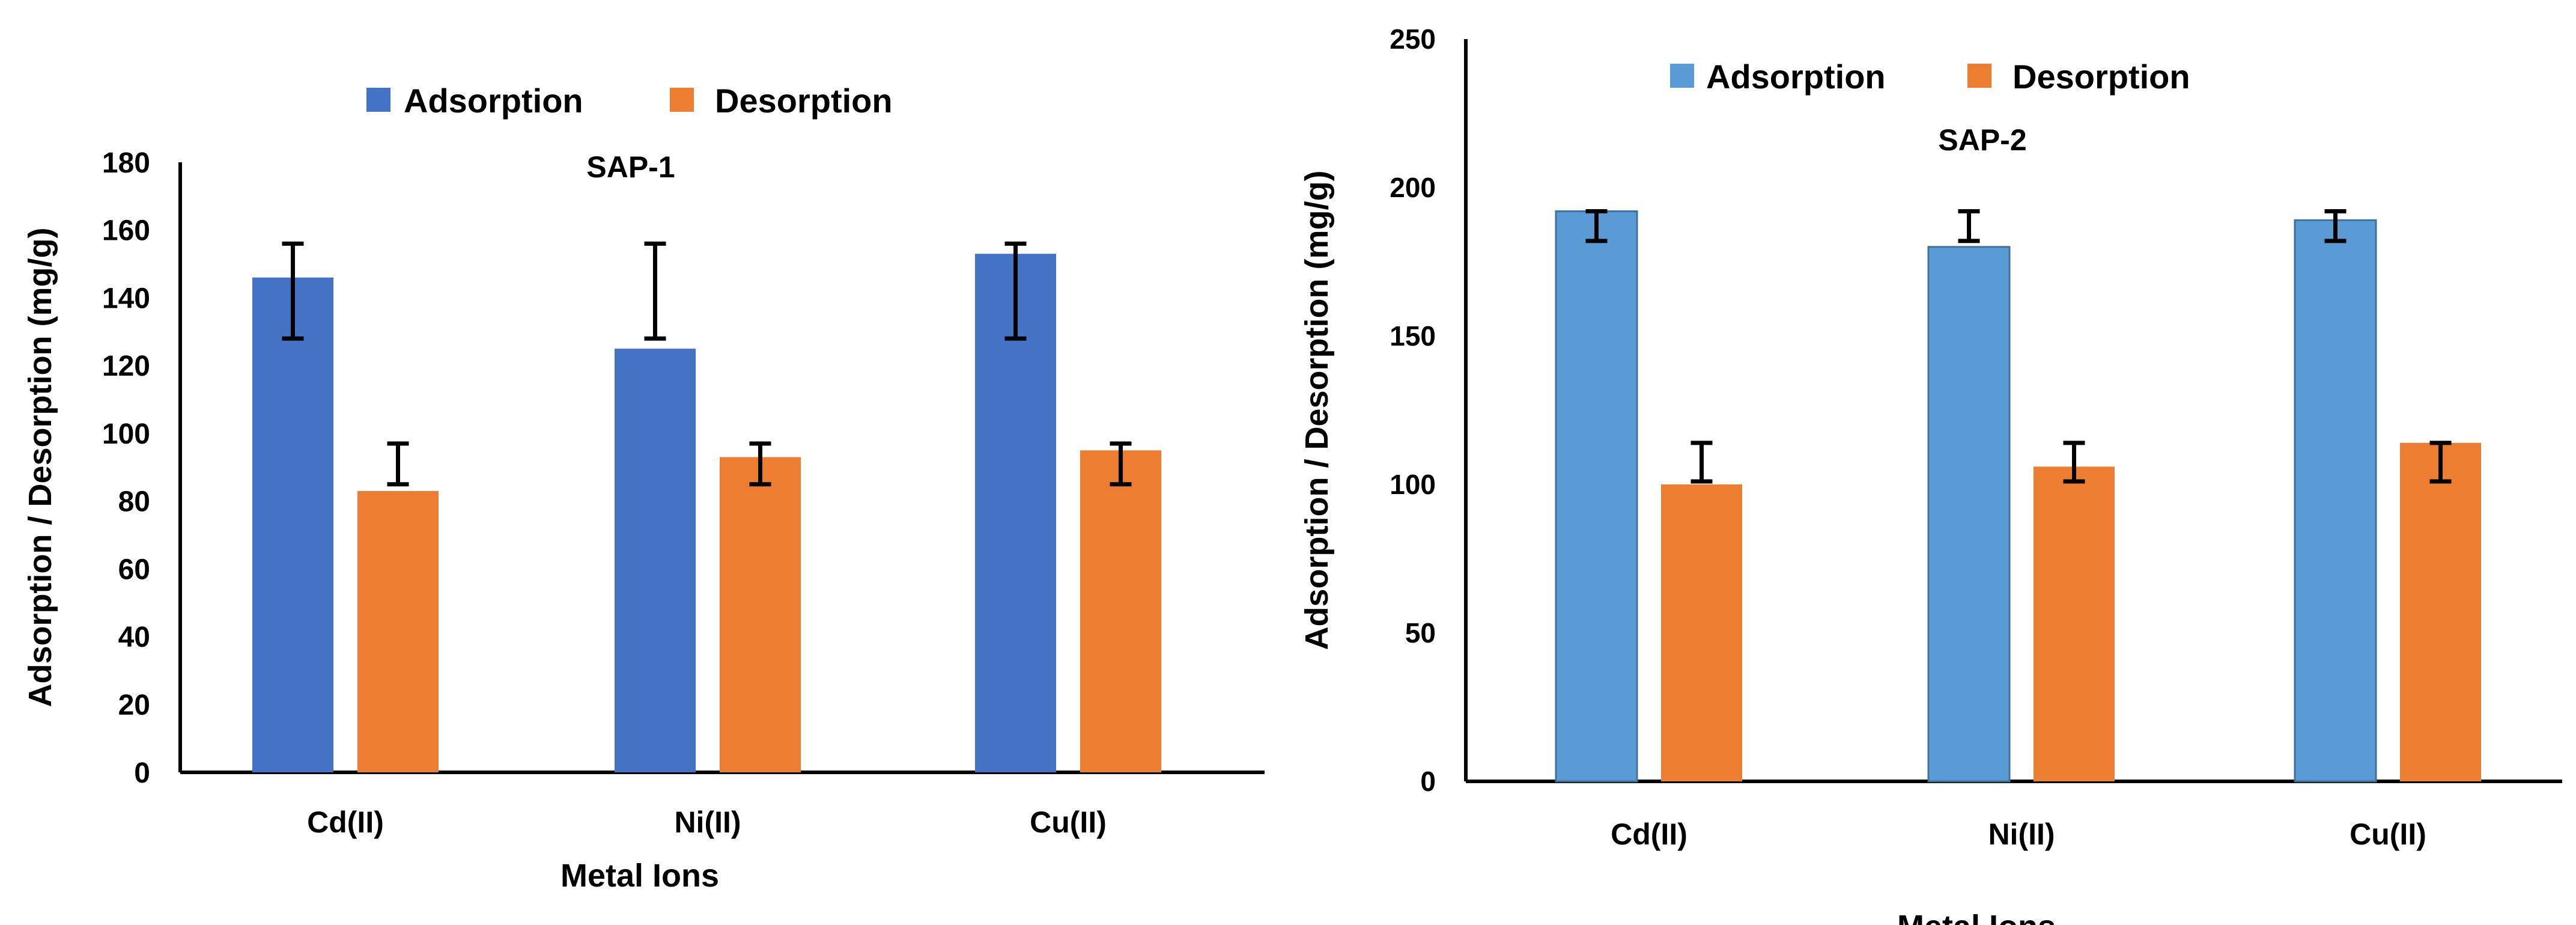 This screenshot has width=2576, height=925. Describe the element at coordinates (126, 163) in the screenshot. I see `y-tick-label: 180` at that location.